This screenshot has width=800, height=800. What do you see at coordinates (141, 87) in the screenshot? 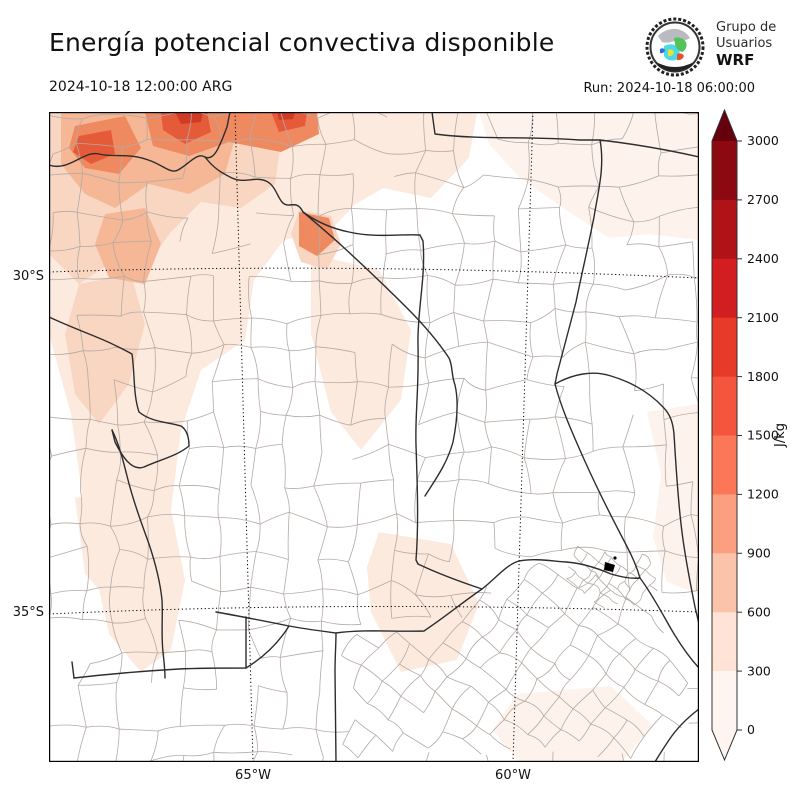
I see `valid-time-label: 2024-10-18 12:00:00 ARG` at bounding box center [141, 87].